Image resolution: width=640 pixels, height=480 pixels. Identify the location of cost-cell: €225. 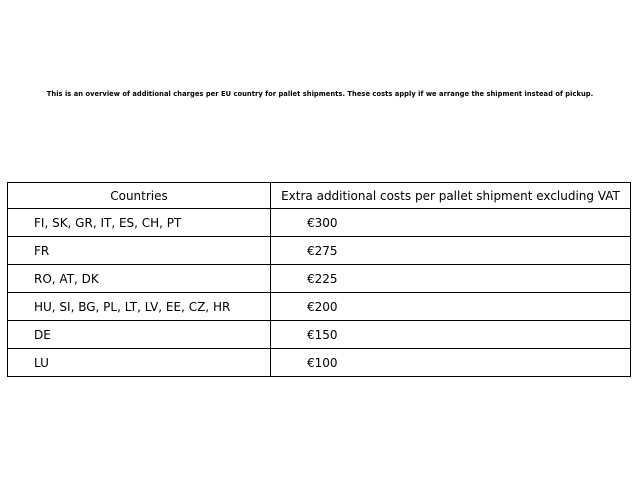
(450, 278).